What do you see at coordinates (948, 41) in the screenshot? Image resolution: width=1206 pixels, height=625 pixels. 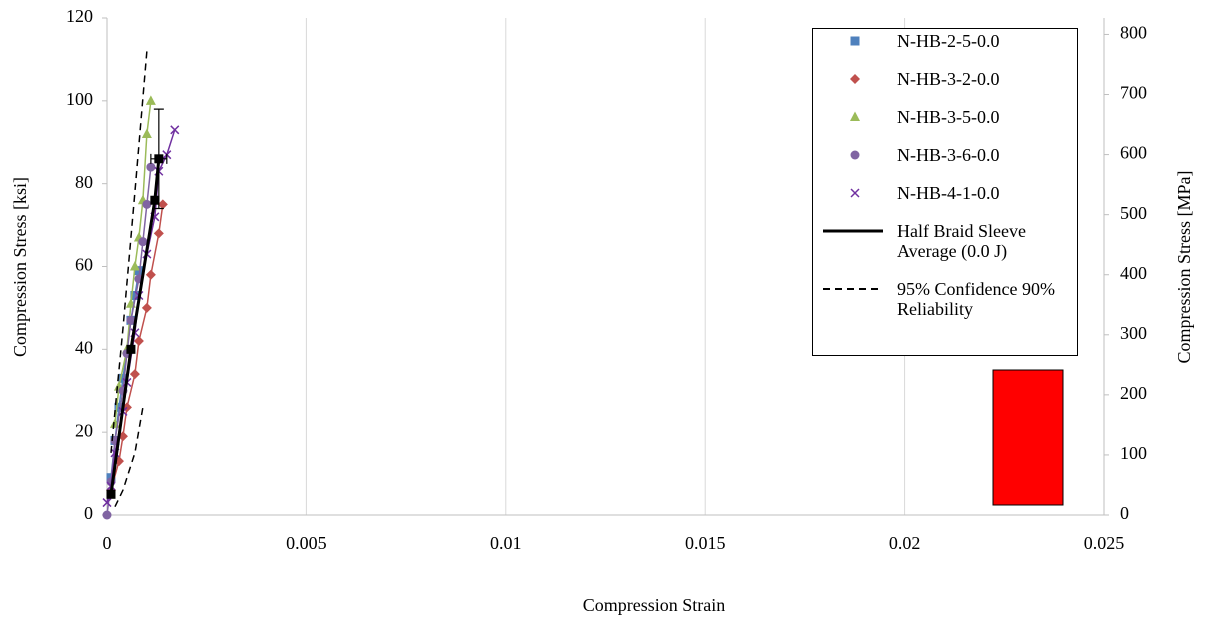 I see `legend-label: N-HB-2-5-0.0` at bounding box center [948, 41].